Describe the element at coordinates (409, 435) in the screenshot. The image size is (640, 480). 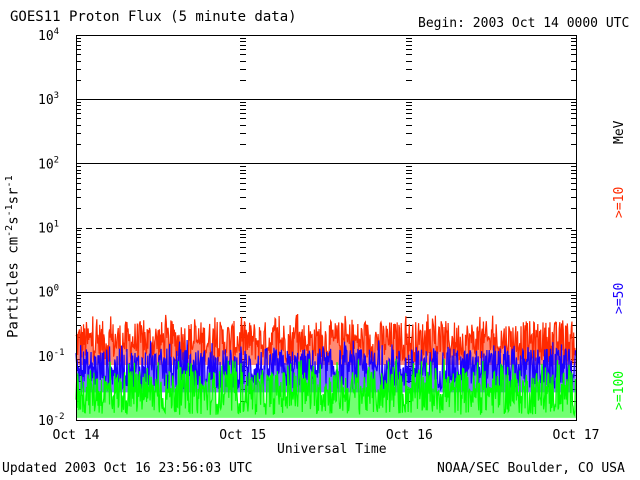
I see `x-tick-label-2: Oct 16` at that location.